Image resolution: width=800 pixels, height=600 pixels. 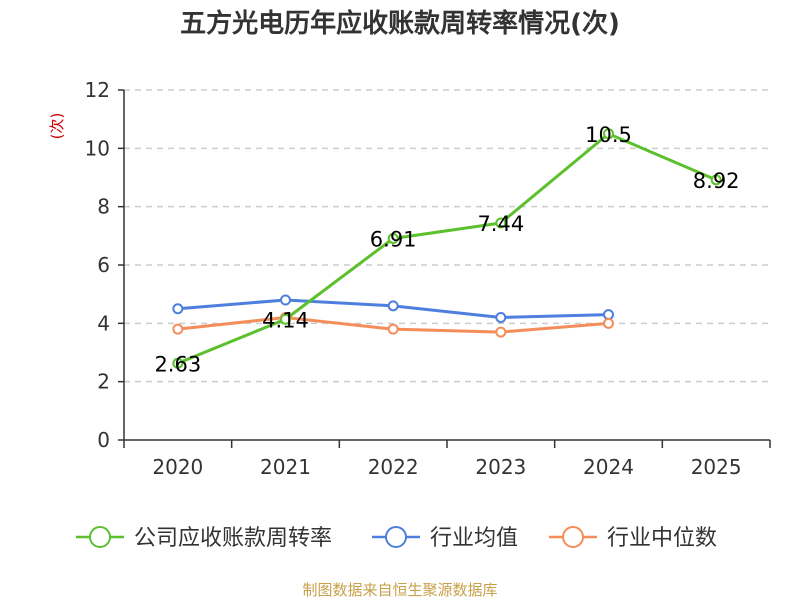 What do you see at coordinates (103, 382) in the screenshot?
I see `y-tick-label: 2` at bounding box center [103, 382].